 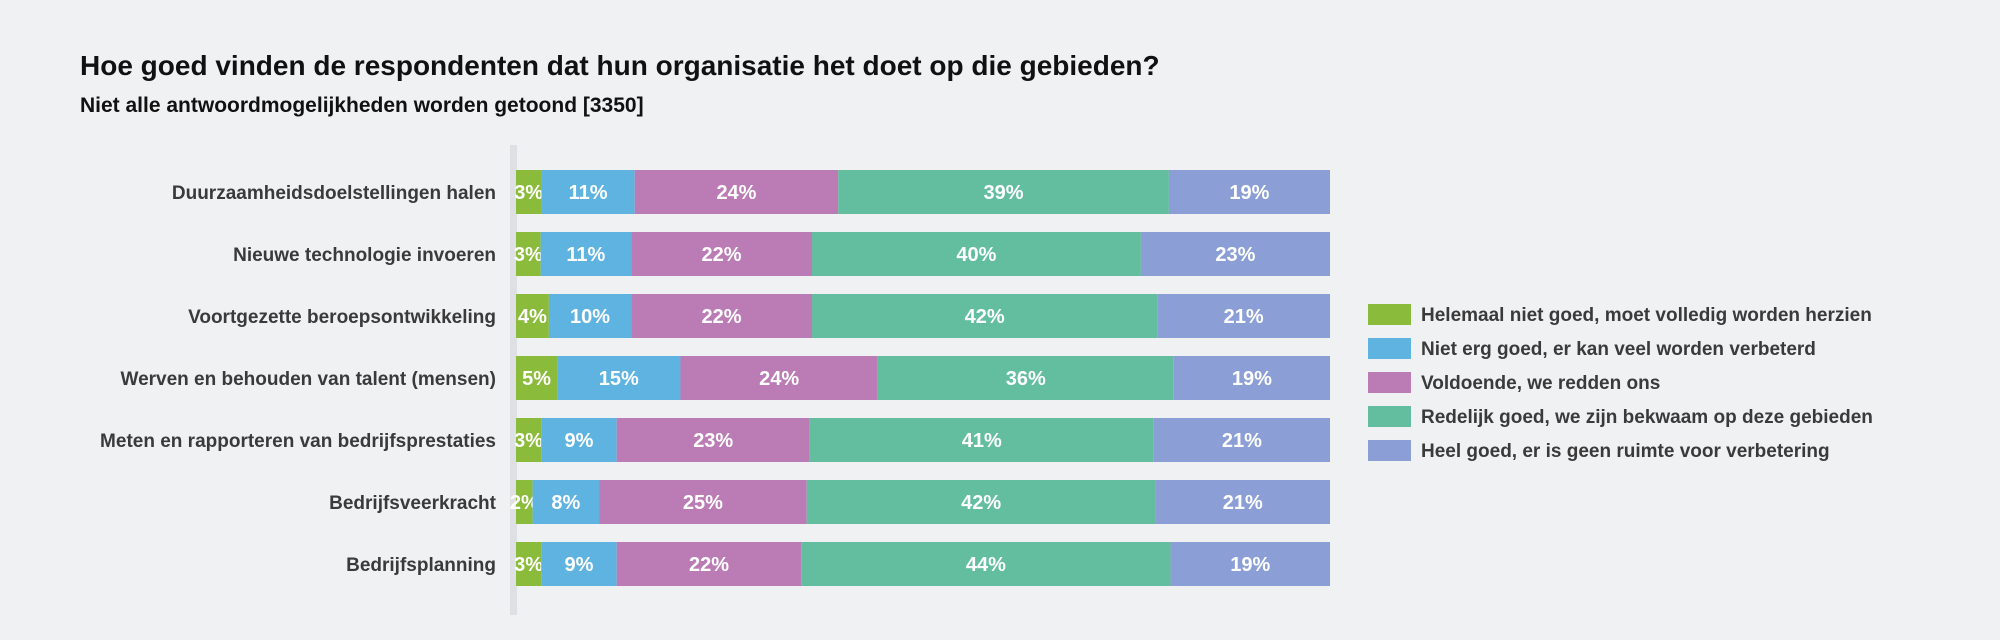 What do you see at coordinates (513, 380) in the screenshot?
I see `chart-baseline` at bounding box center [513, 380].